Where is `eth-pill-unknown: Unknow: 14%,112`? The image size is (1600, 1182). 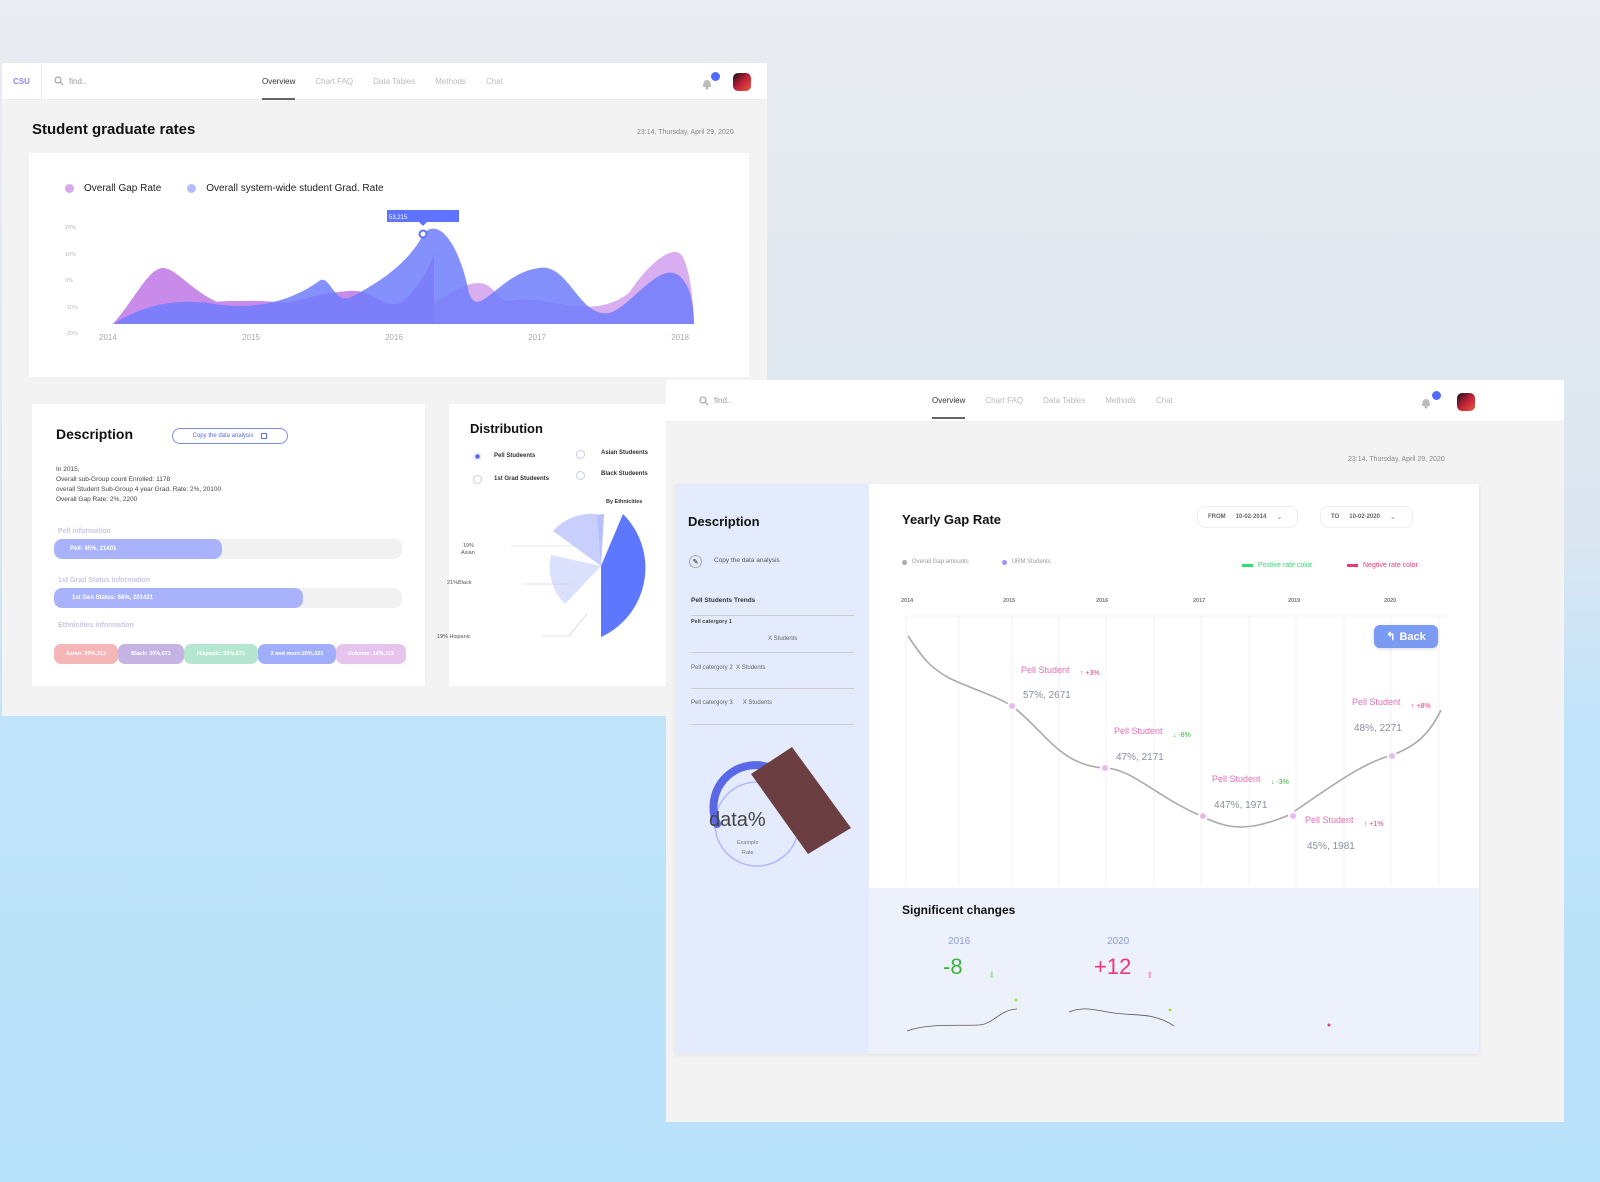
eth-pill-unknown: Unknow: 14%,112 is located at coordinates (371, 654).